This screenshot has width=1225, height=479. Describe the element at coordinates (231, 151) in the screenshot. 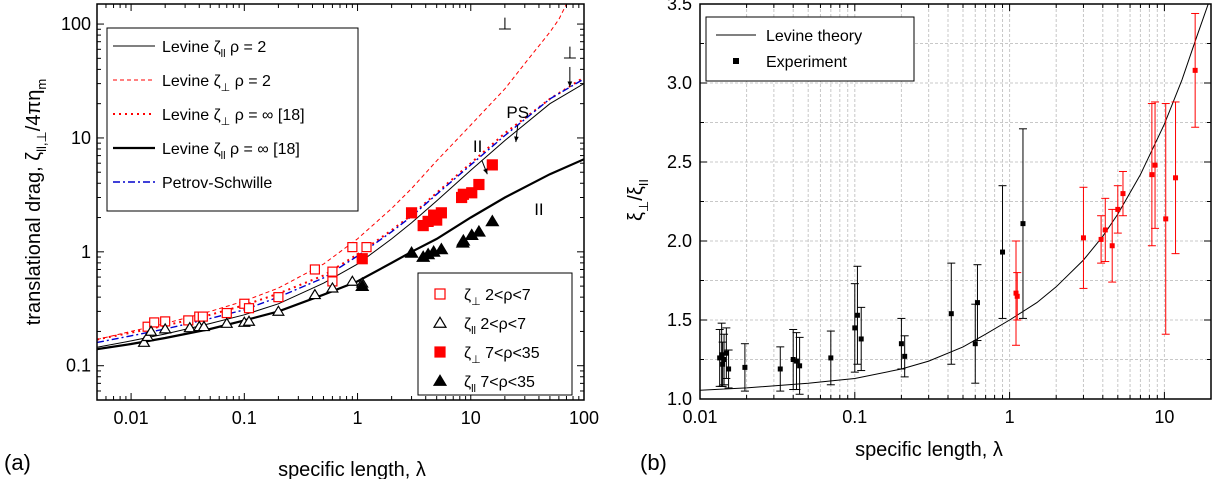

I see `legend-label: Levine ζll ρ = ∞ [18]` at that location.